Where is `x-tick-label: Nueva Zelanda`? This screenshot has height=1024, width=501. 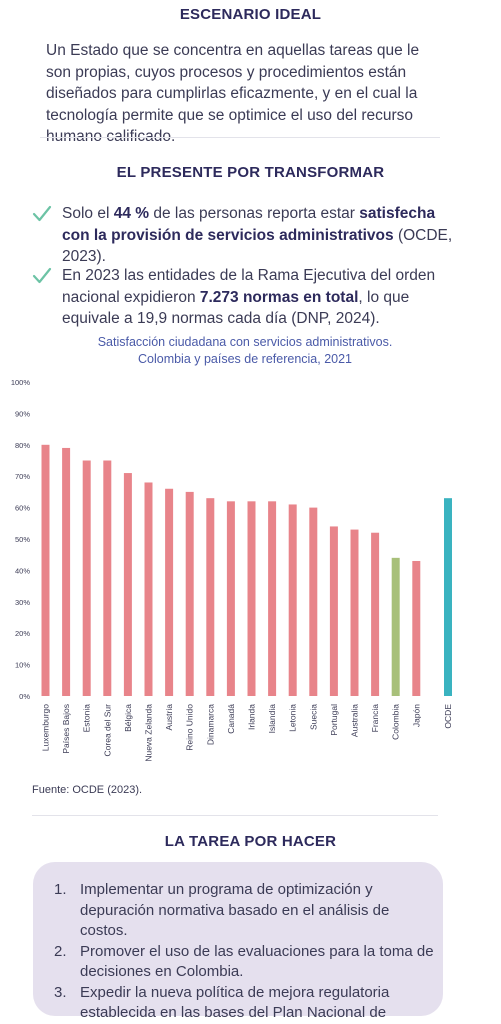 x-tick-label: Nueva Zelanda is located at coordinates (149, 733).